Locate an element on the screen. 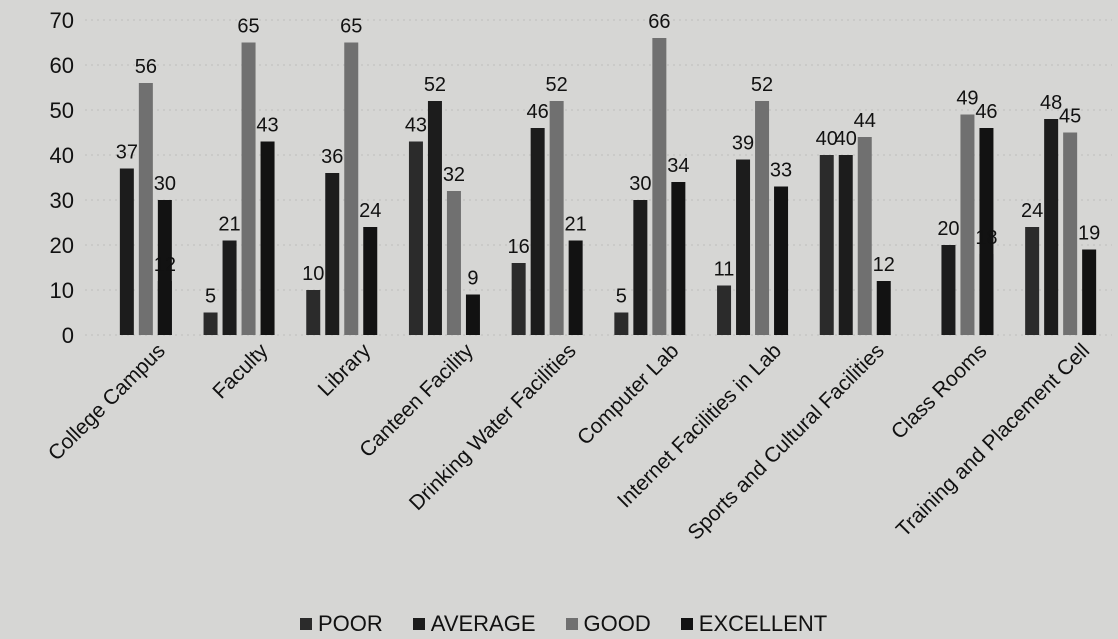 This screenshot has height=639, width=1118. legend: POOR AVERAGE GOOD EXCELLENT is located at coordinates (580, 624).